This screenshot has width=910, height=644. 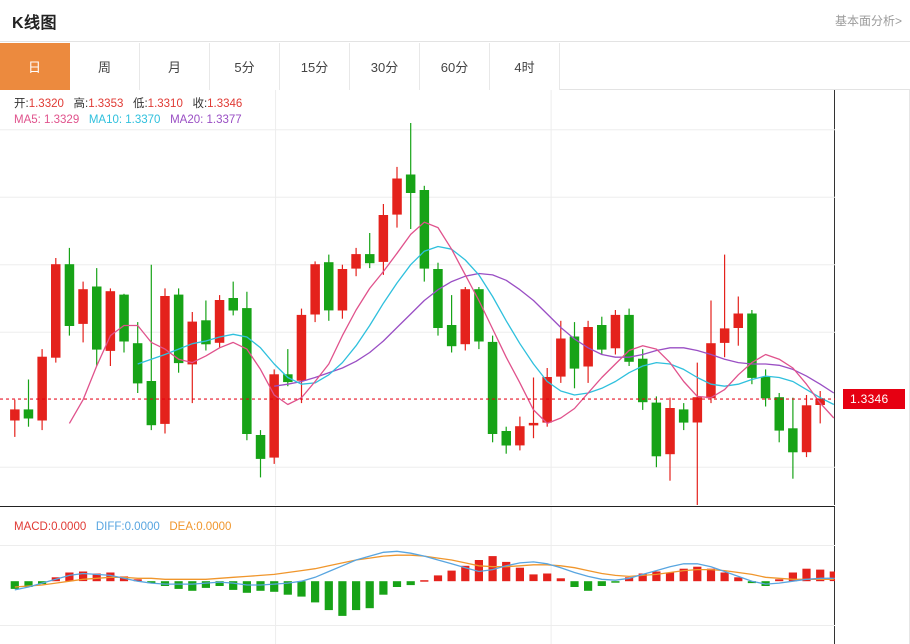 I want to click on tab-4: 15分, so click(x=315, y=66).